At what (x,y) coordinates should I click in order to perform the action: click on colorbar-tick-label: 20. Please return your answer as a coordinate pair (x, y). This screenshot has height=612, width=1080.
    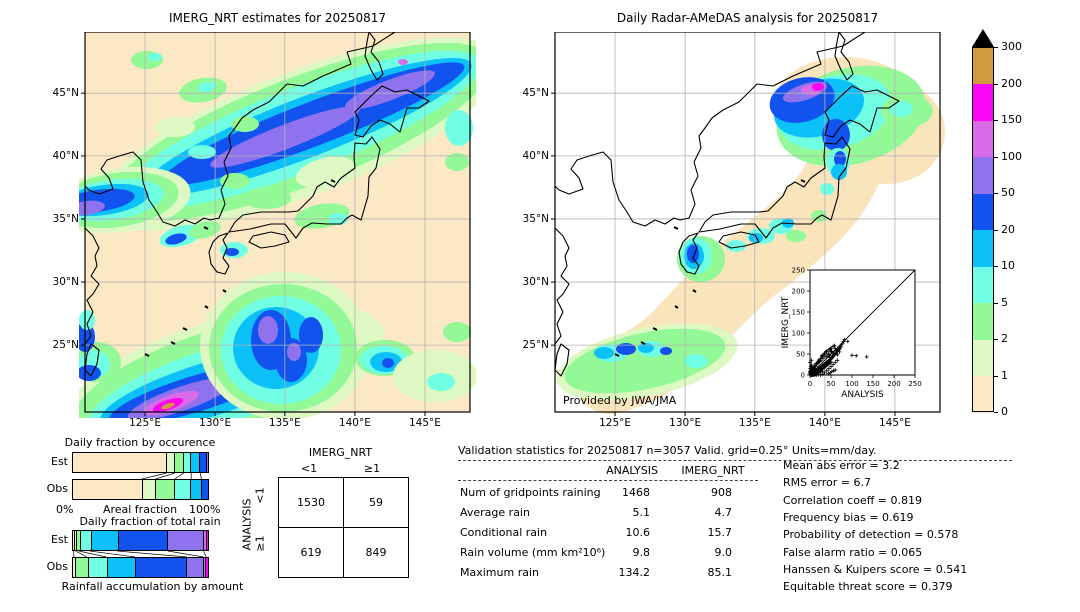
    Looking at the image, I should click on (1008, 229).